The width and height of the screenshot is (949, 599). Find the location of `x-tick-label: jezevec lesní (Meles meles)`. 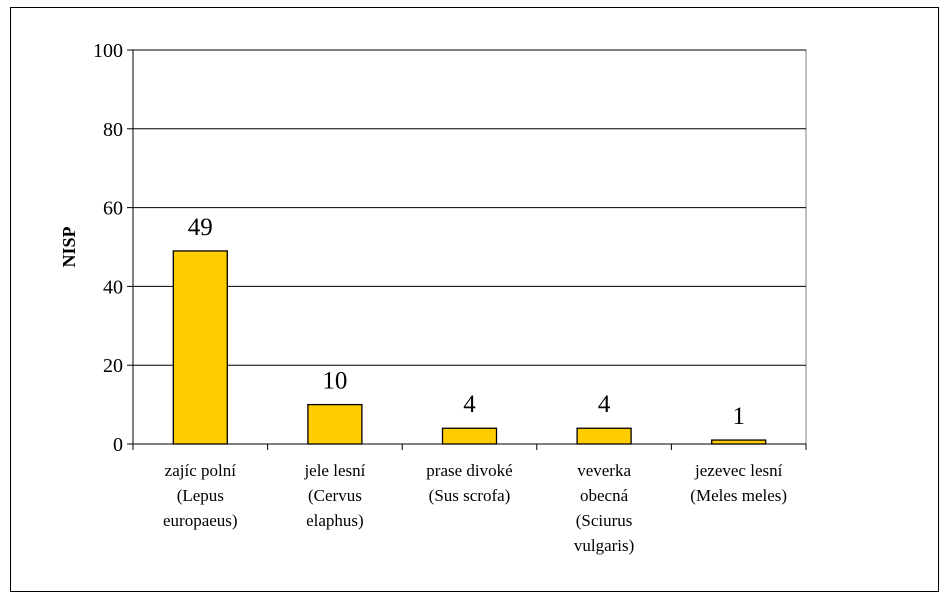

x-tick-label: jezevec lesní (Meles meles) is located at coordinates (738, 483).